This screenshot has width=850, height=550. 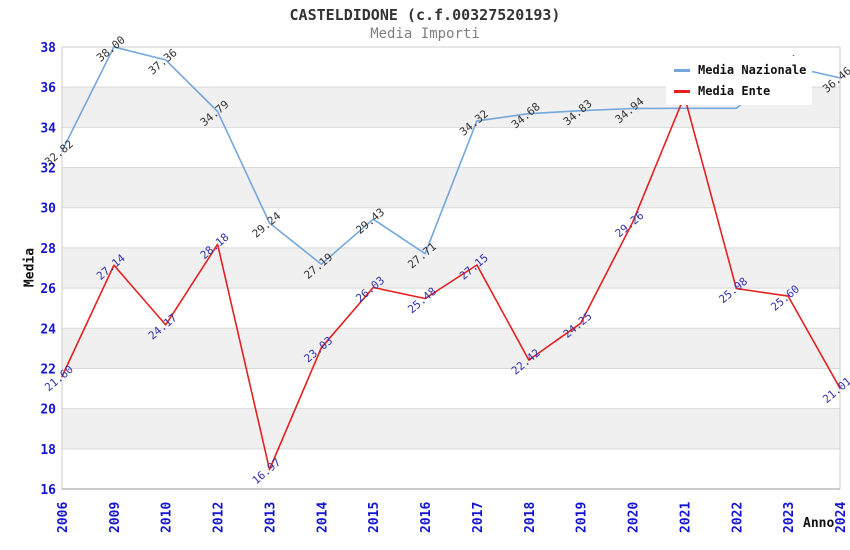 I want to click on x-tick-label: 2018, so click(x=530, y=517).